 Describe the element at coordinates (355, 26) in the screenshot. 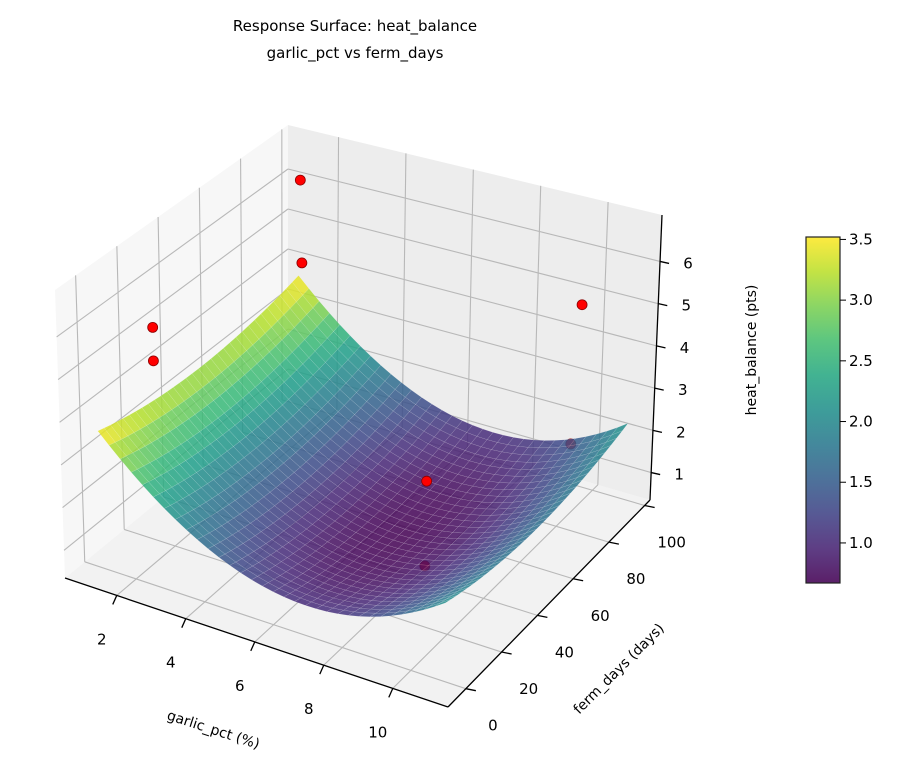

I see `chart-title: Response Surface: heat_balance` at that location.